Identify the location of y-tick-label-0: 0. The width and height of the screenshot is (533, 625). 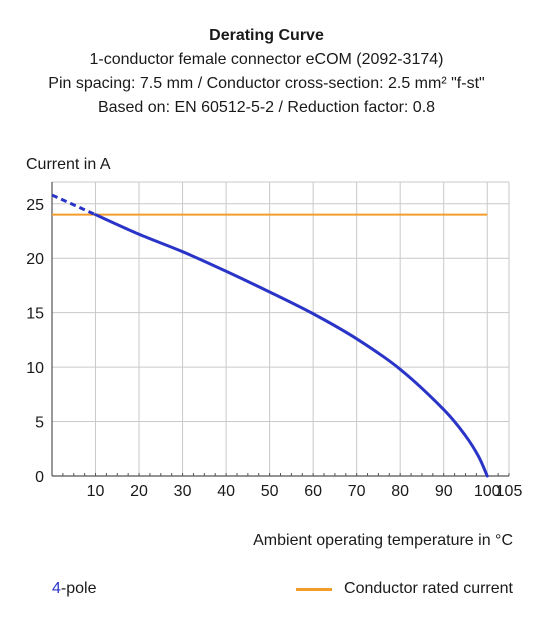
(39, 477).